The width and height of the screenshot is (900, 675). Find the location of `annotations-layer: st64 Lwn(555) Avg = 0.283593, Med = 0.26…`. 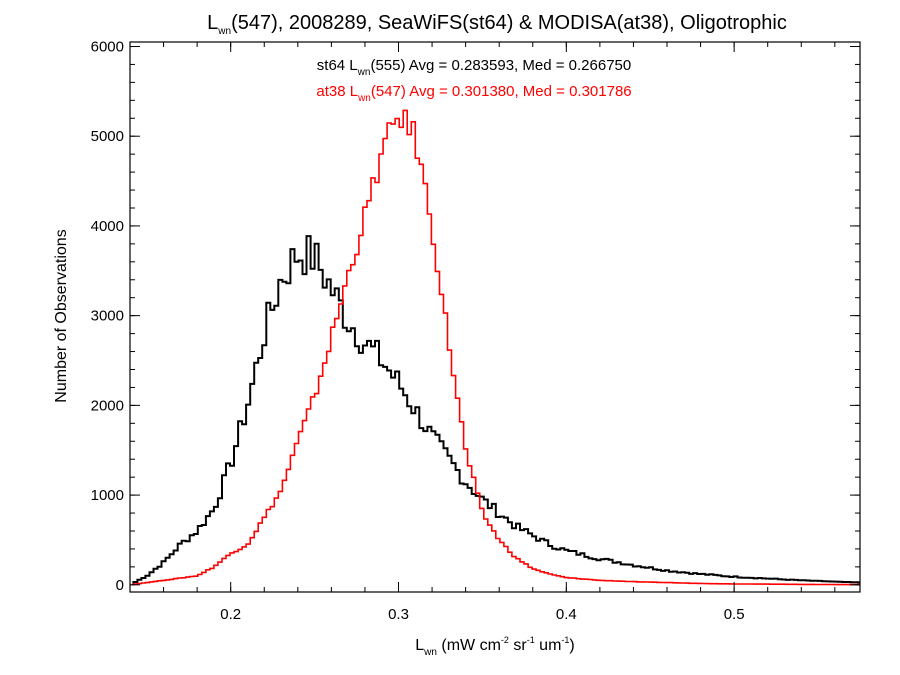

annotations-layer: st64 Lwn(555) Avg = 0.283593, Med = 0.26… is located at coordinates (473, 80).